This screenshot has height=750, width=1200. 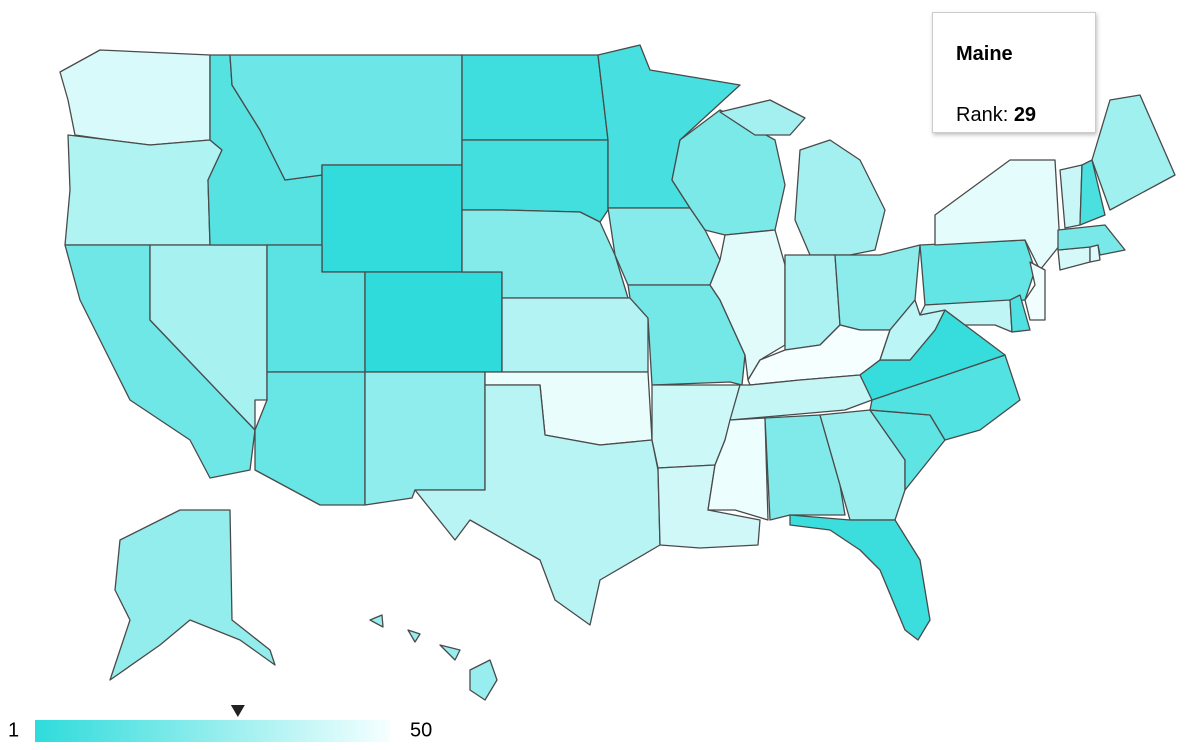 I want to click on tooltip-line: Rank: 29, so click(x=996, y=115).